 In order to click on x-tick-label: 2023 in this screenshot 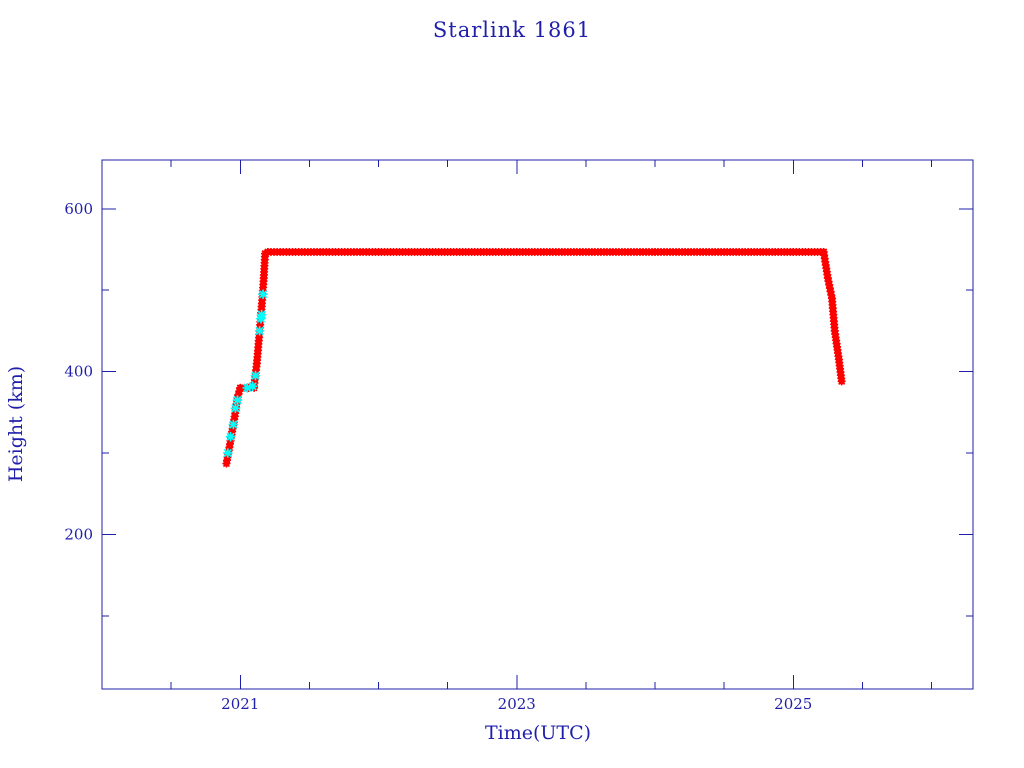, I will do `click(517, 704)`.